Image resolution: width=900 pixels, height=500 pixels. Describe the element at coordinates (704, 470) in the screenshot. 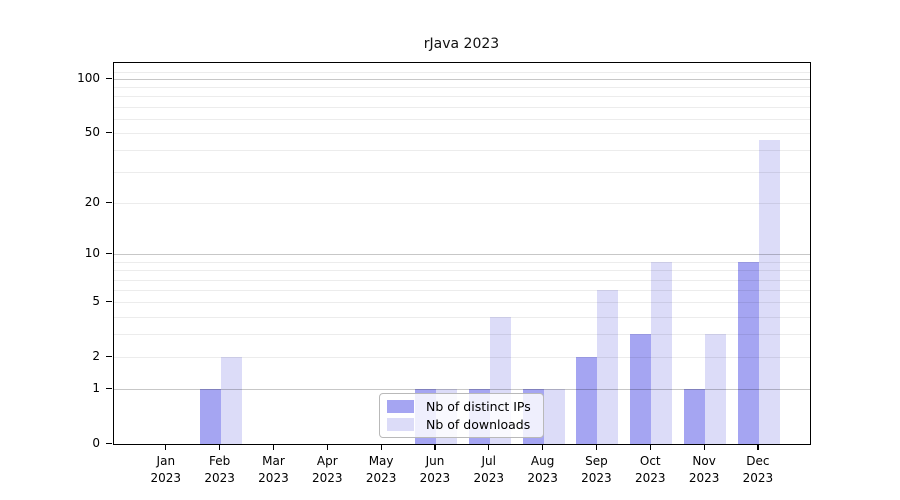

I see `x-axis-label-nov: Nov 2023` at that location.